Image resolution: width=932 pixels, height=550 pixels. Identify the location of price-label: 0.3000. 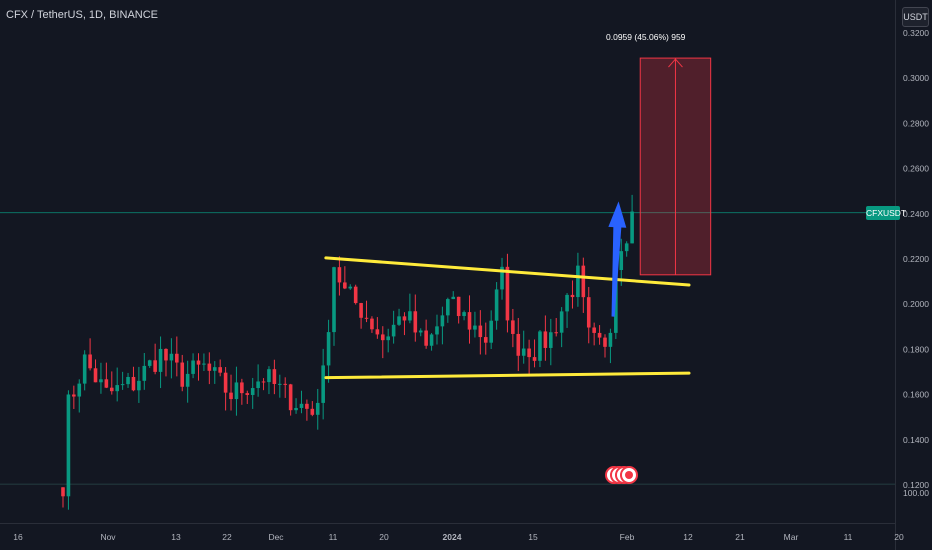
(916, 78).